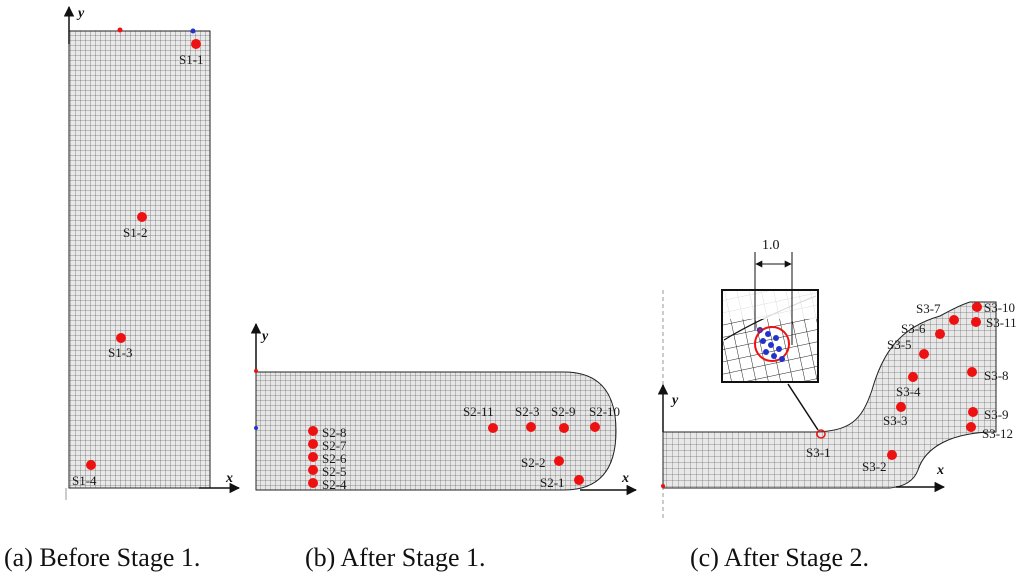  What do you see at coordinates (84, 480) in the screenshot?
I see `label-S1-4: S1-4` at bounding box center [84, 480].